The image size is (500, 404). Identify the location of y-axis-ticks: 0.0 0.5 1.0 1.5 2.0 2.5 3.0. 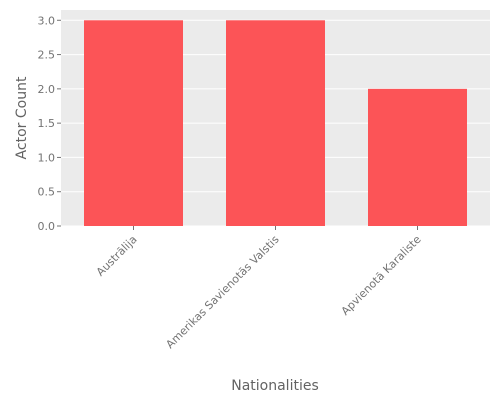
(49, 123).